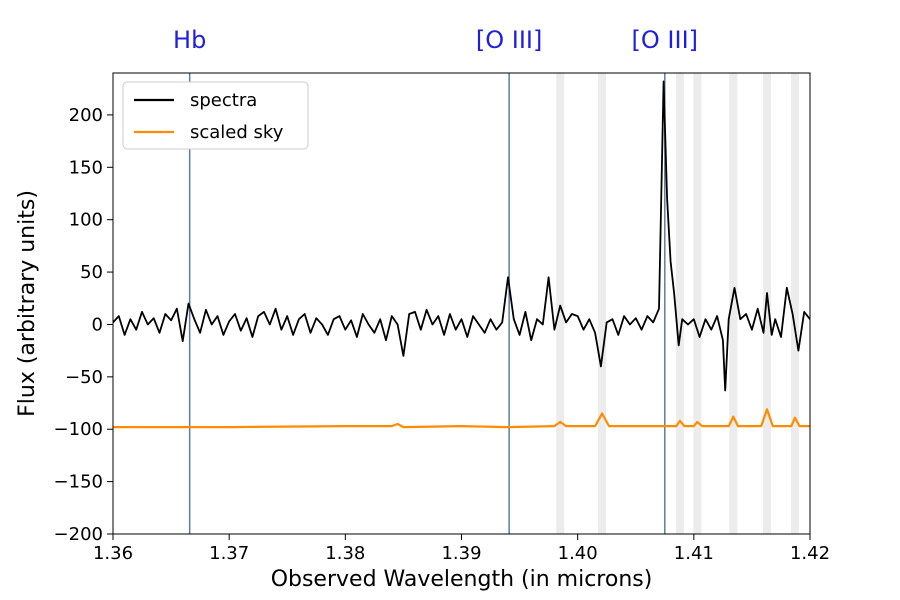  What do you see at coordinates (435, 40) in the screenshot?
I see `emission-line-labels: Hb [O III] [O III]` at bounding box center [435, 40].